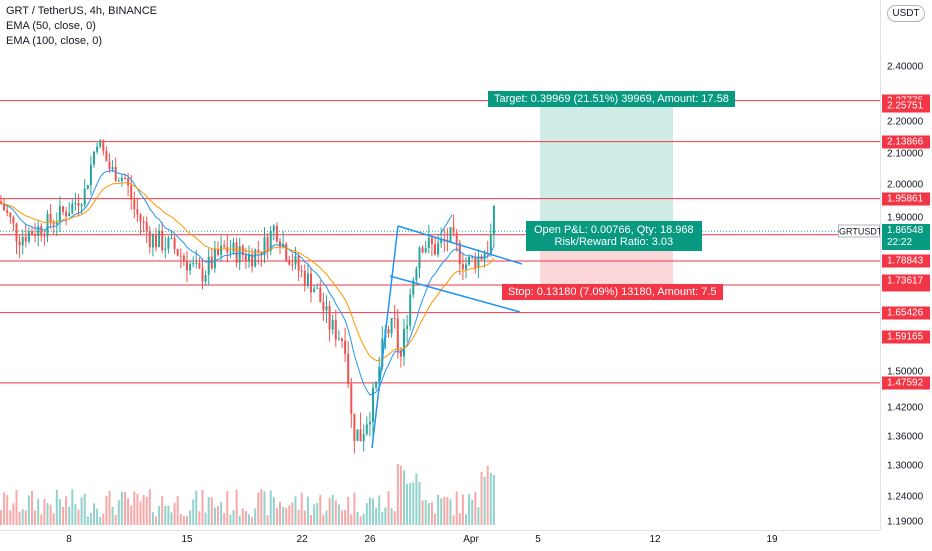  What do you see at coordinates (51, 26) in the screenshot?
I see `legend-ema50: EMA (50, close, 0)` at bounding box center [51, 26].